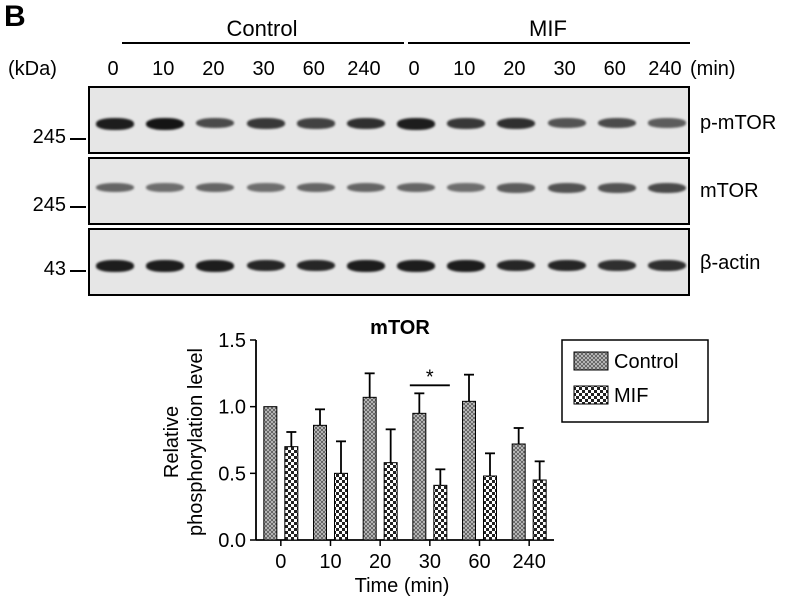 The image size is (800, 600). I want to click on blot-label-mtor: mTOR, so click(729, 191).